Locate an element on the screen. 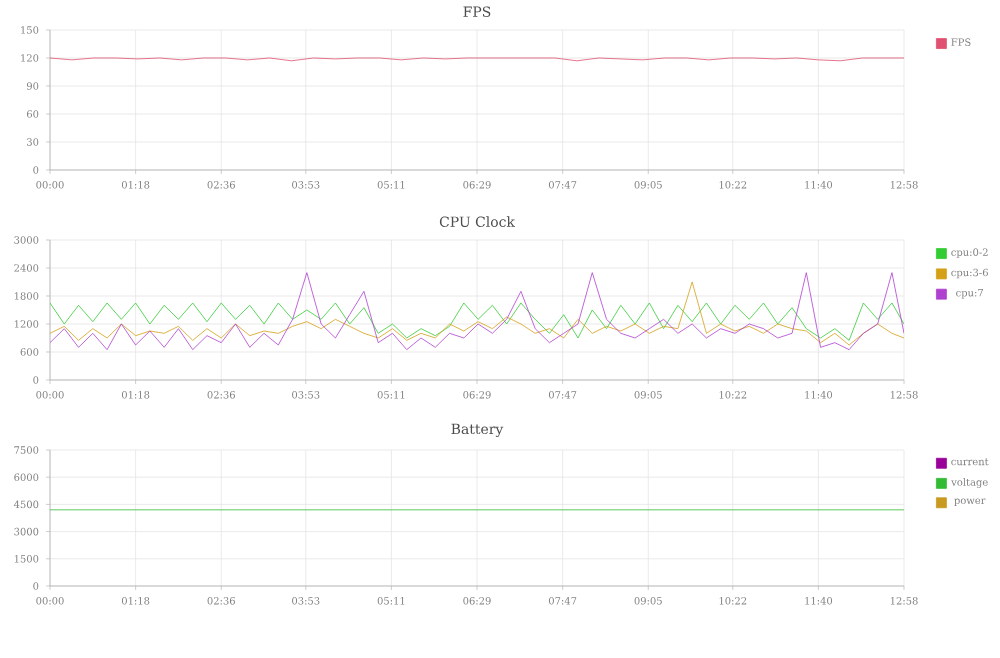  line-series is located at coordinates (477, 321).